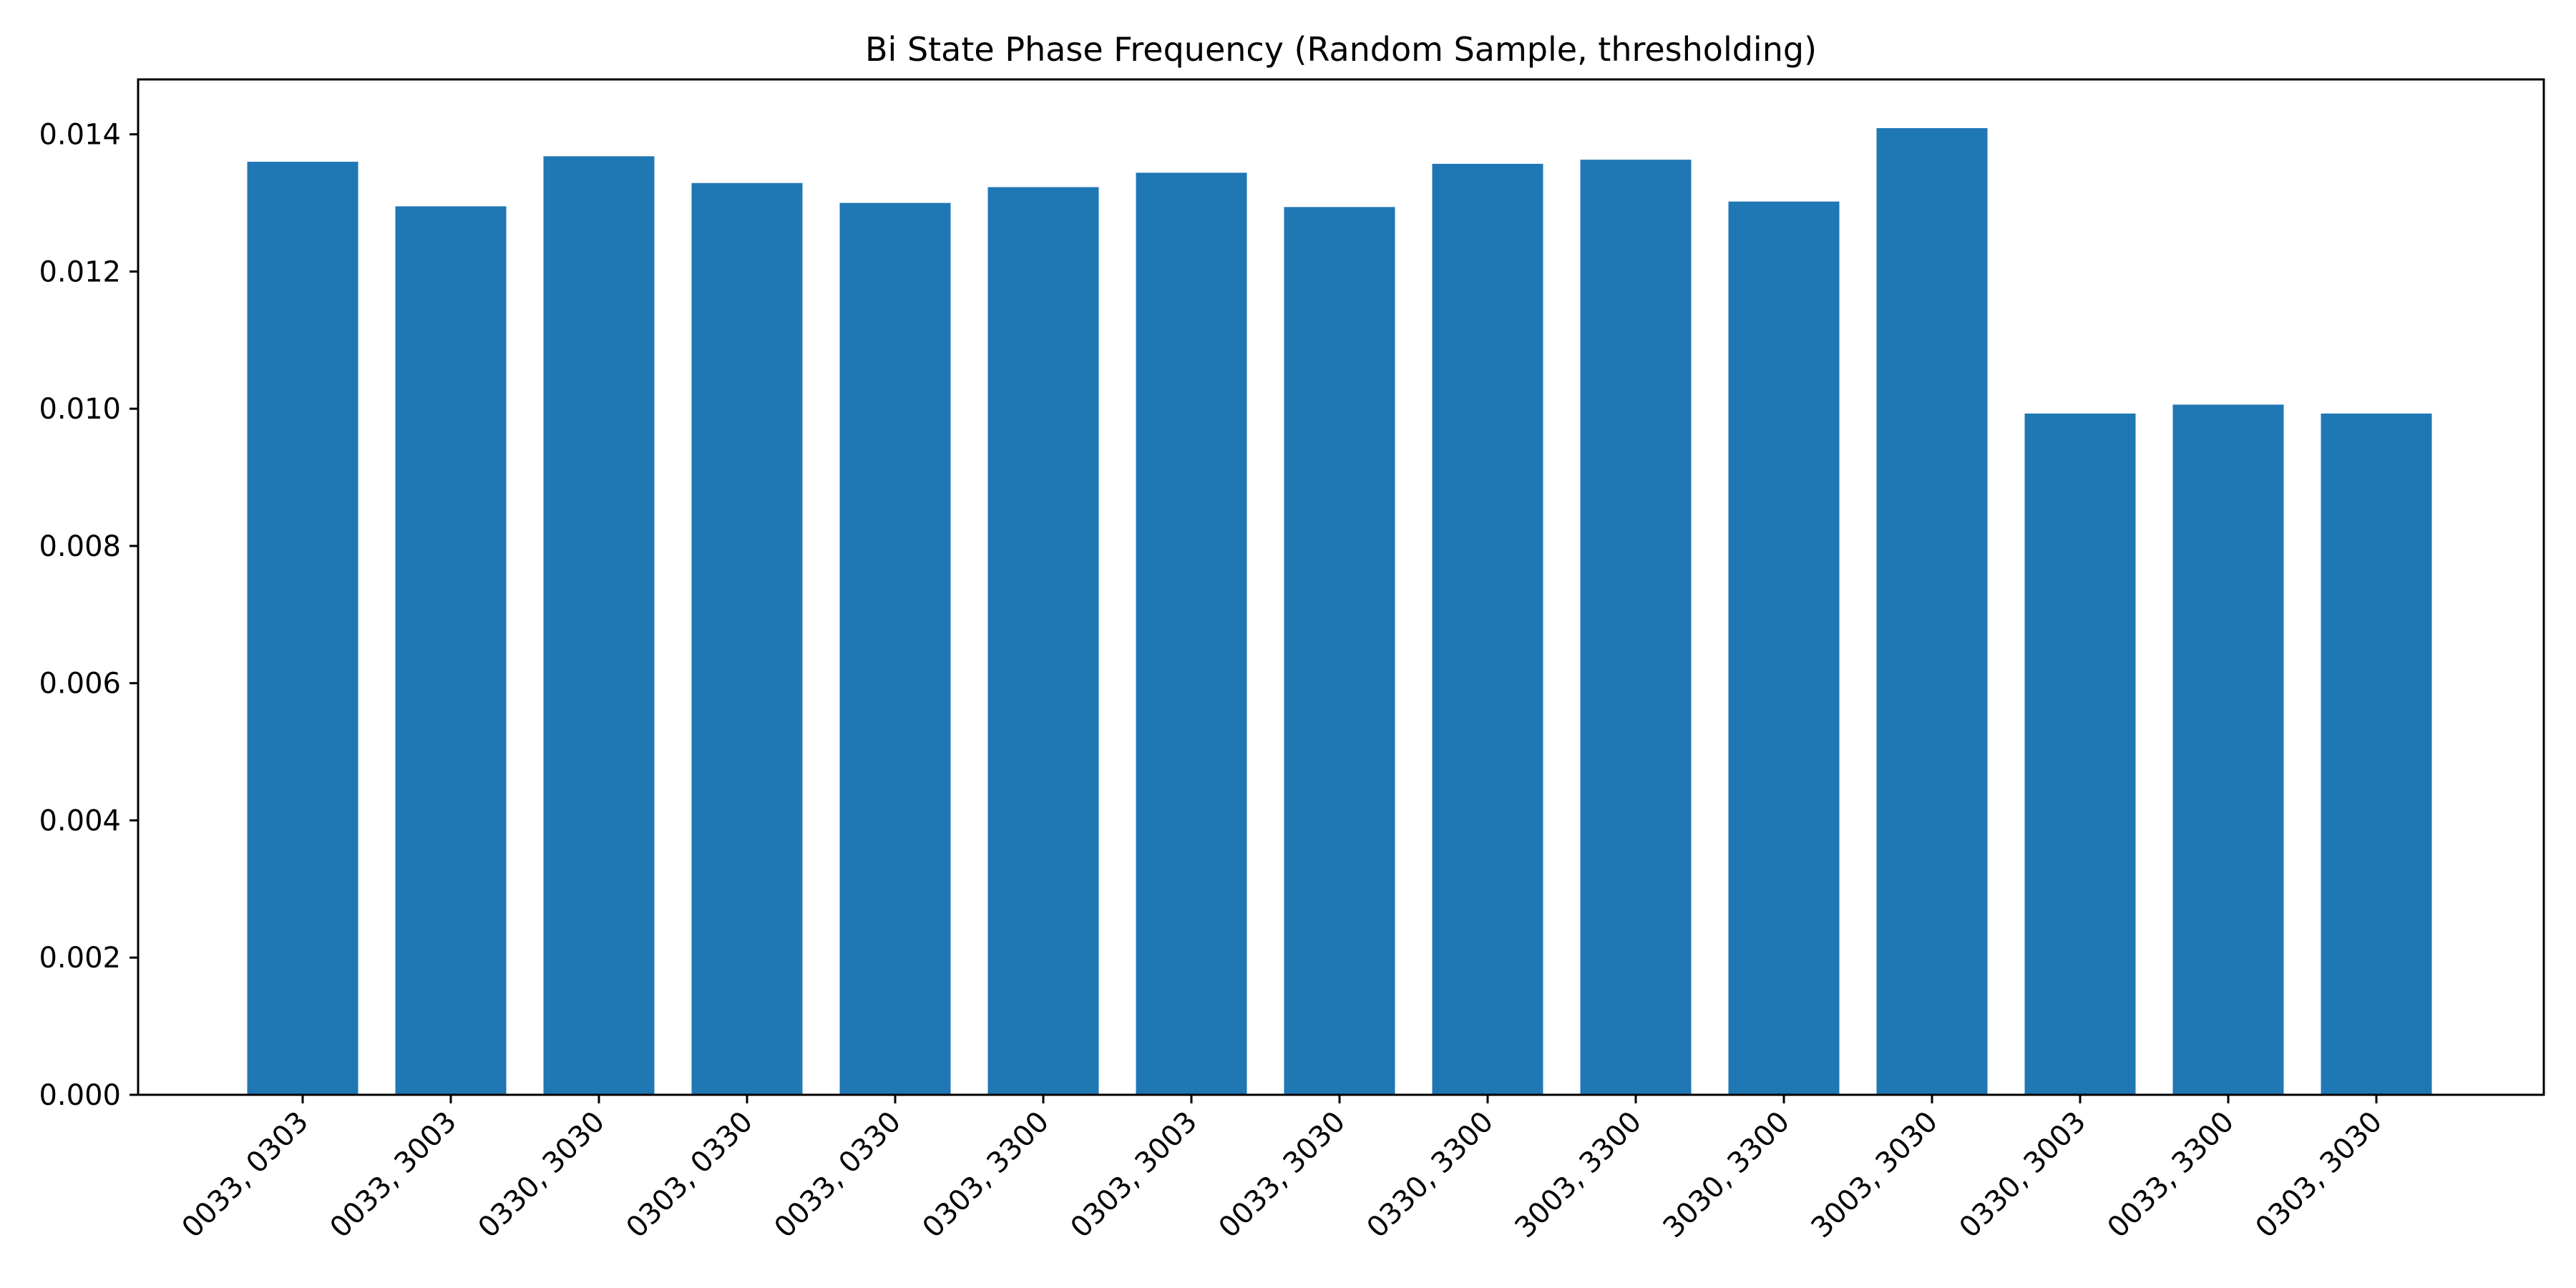  Describe the element at coordinates (80, 958) in the screenshot. I see `y-tick-label-1: 0.002` at that location.